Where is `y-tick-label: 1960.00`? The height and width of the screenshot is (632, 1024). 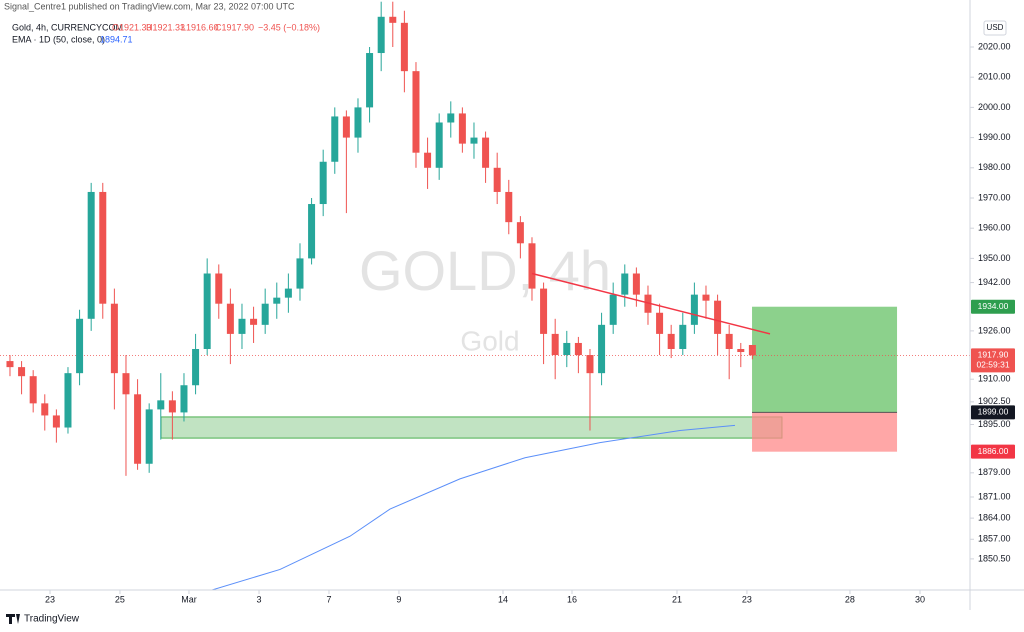 y-tick-label: 1960.00 is located at coordinates (994, 228).